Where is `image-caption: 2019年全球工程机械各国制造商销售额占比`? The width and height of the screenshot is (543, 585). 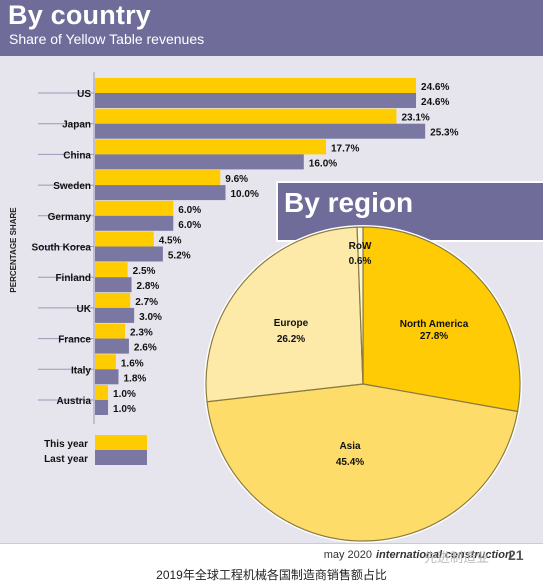 image-caption: 2019年全球工程机械各国制造商销售额占比 is located at coordinates (271, 575).